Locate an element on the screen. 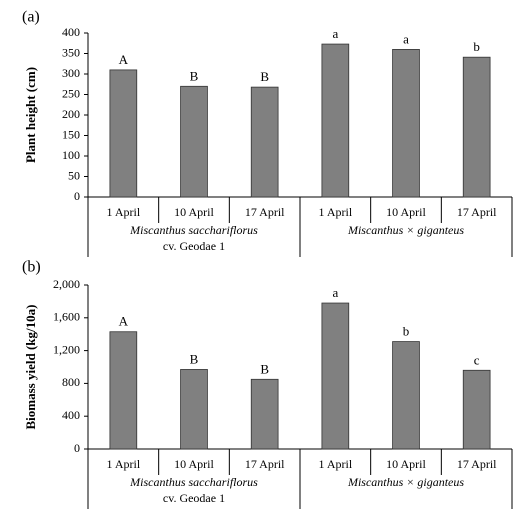  y-tick-label: 50 is located at coordinates (74, 175).